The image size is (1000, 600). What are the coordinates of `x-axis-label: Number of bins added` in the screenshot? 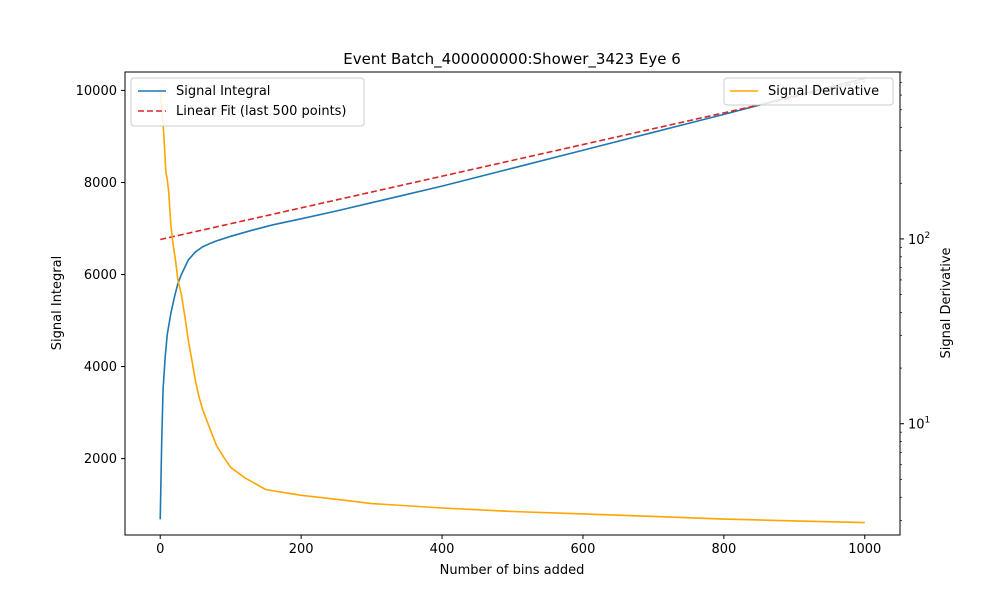 It's located at (512, 570).